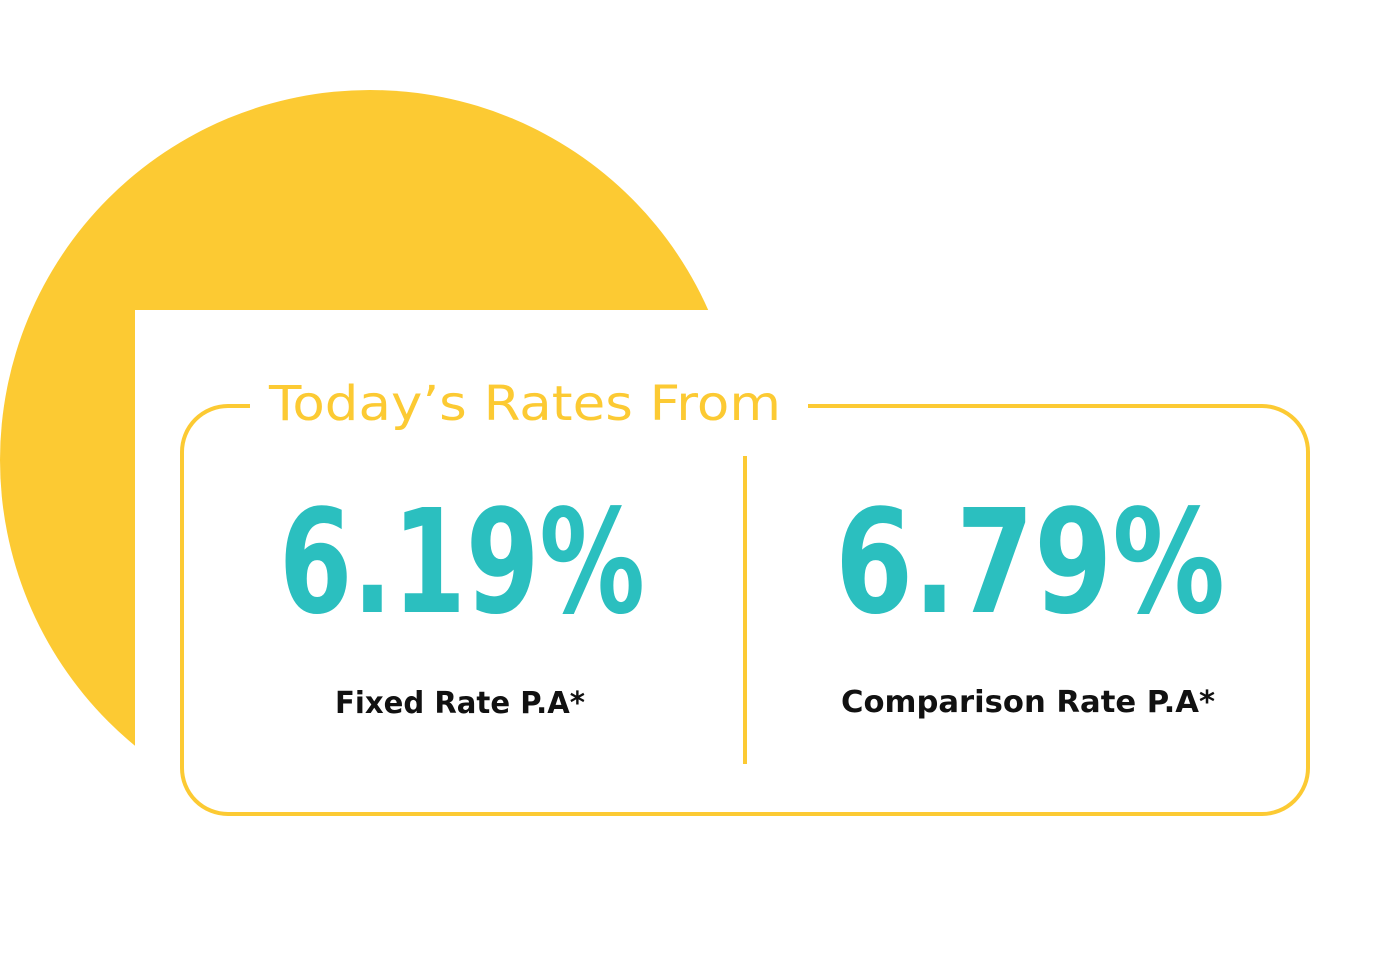 The width and height of the screenshot is (1396, 955). What do you see at coordinates (462, 562) in the screenshot?
I see `rate-value: 6.19%` at bounding box center [462, 562].